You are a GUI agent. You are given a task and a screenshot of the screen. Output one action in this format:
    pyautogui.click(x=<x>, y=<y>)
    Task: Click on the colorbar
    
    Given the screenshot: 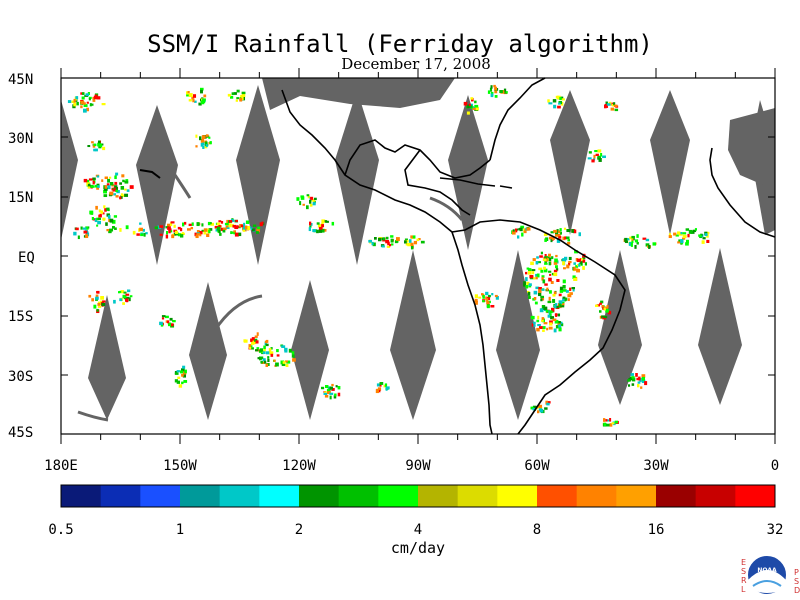 What is the action you would take?
    pyautogui.click(x=418, y=496)
    